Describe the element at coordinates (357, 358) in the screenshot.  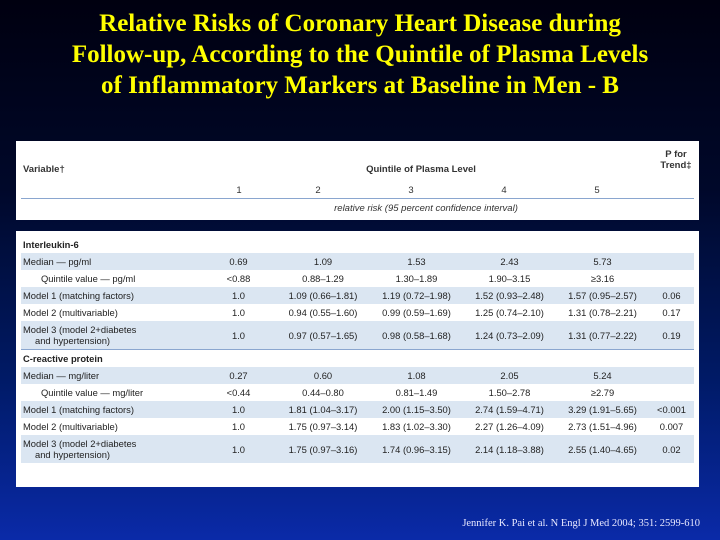
I see `section-row: C-reactive protein` at that location.